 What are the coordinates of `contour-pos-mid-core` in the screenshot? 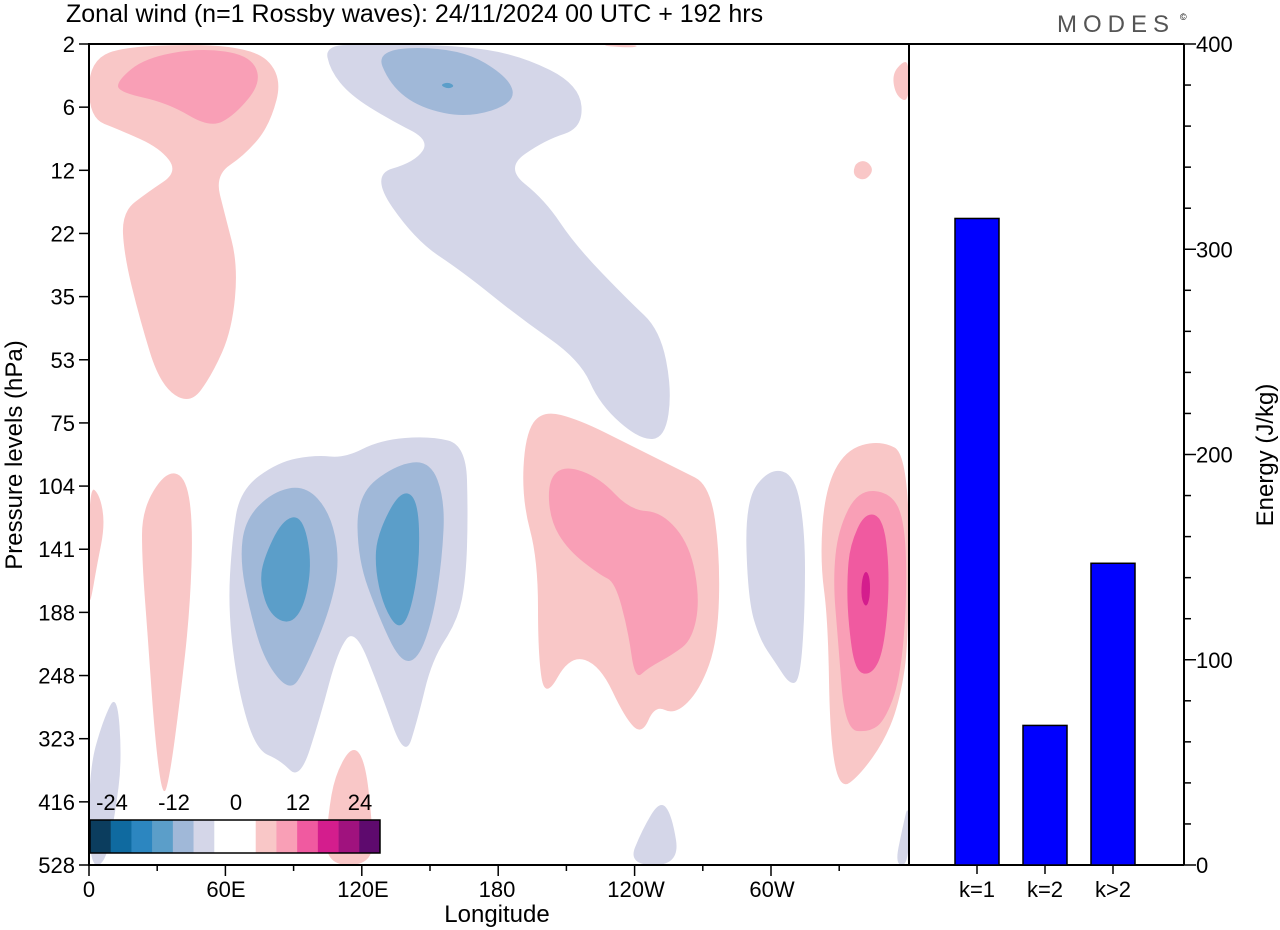 It's located at (623, 572).